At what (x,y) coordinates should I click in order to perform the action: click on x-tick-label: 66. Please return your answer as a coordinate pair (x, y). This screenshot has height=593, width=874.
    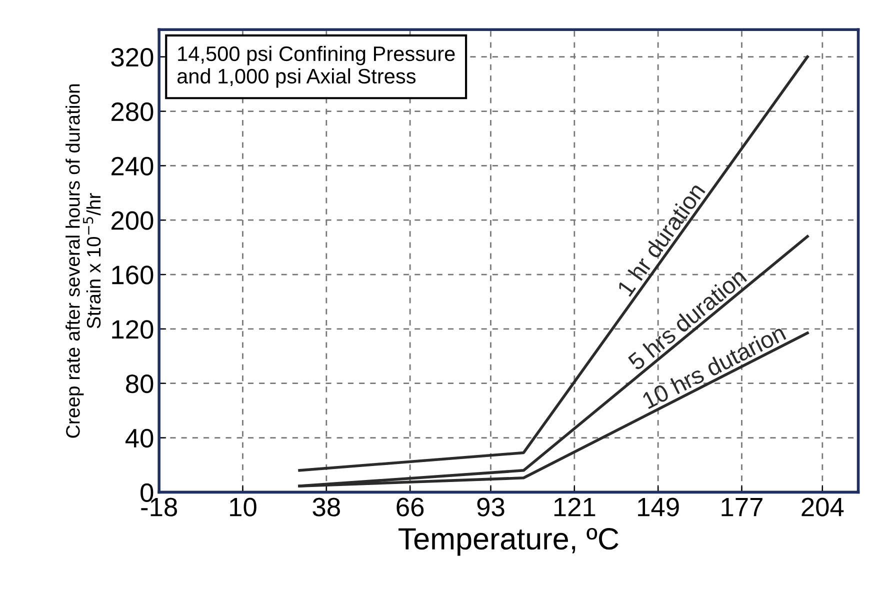
    Looking at the image, I should click on (410, 507).